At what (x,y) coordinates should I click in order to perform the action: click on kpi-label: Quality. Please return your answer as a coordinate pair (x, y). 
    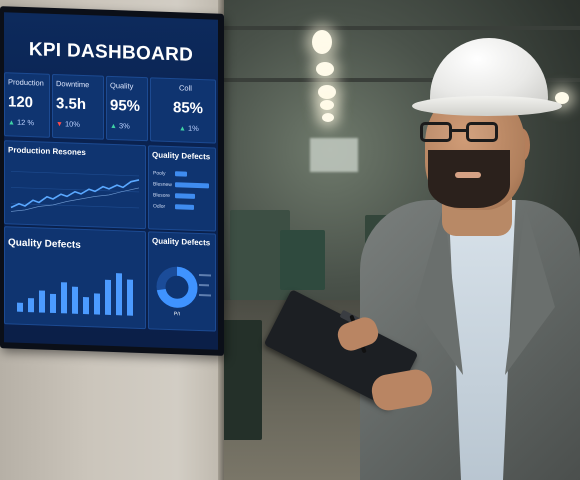
    Looking at the image, I should click on (122, 85).